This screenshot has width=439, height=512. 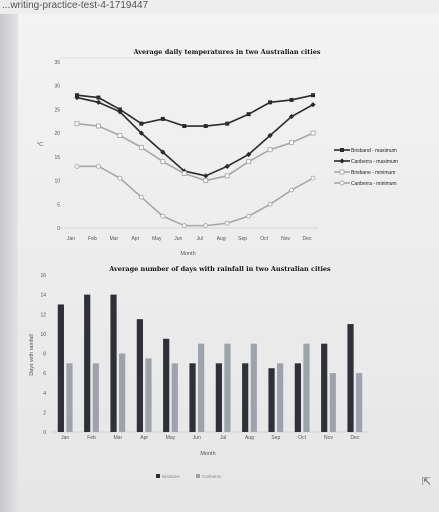 What do you see at coordinates (280, 397) in the screenshot?
I see `bar-canberra-sep` at bounding box center [280, 397].